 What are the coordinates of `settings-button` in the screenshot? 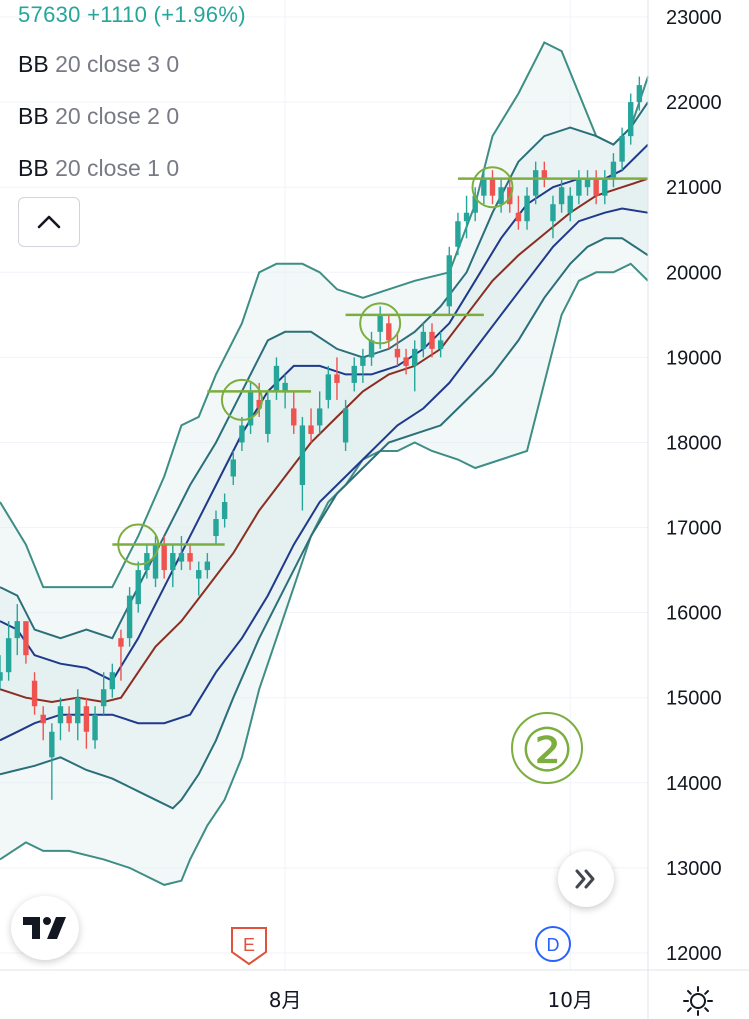 It's located at (698, 1001).